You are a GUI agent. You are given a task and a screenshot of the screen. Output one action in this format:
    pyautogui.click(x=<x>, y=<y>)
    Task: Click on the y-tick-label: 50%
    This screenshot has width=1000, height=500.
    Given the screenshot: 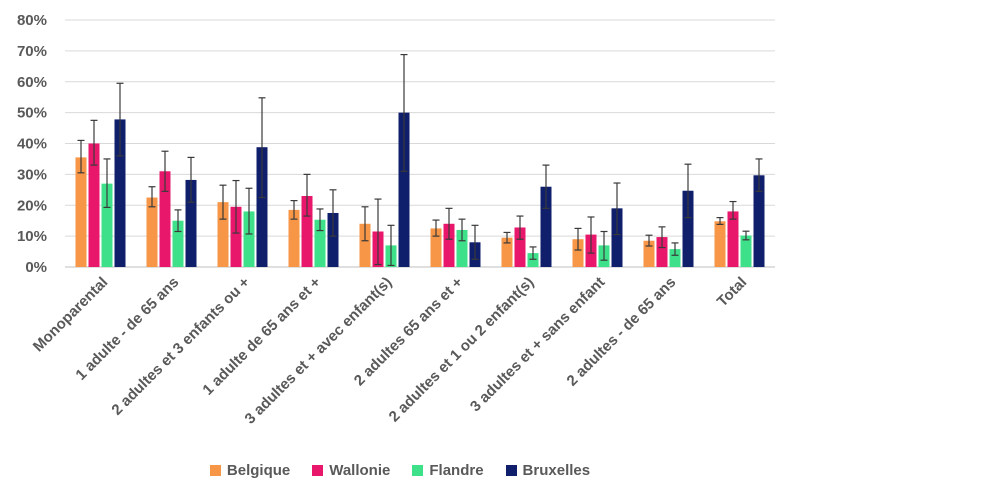 What is the action you would take?
    pyautogui.click(x=32, y=113)
    